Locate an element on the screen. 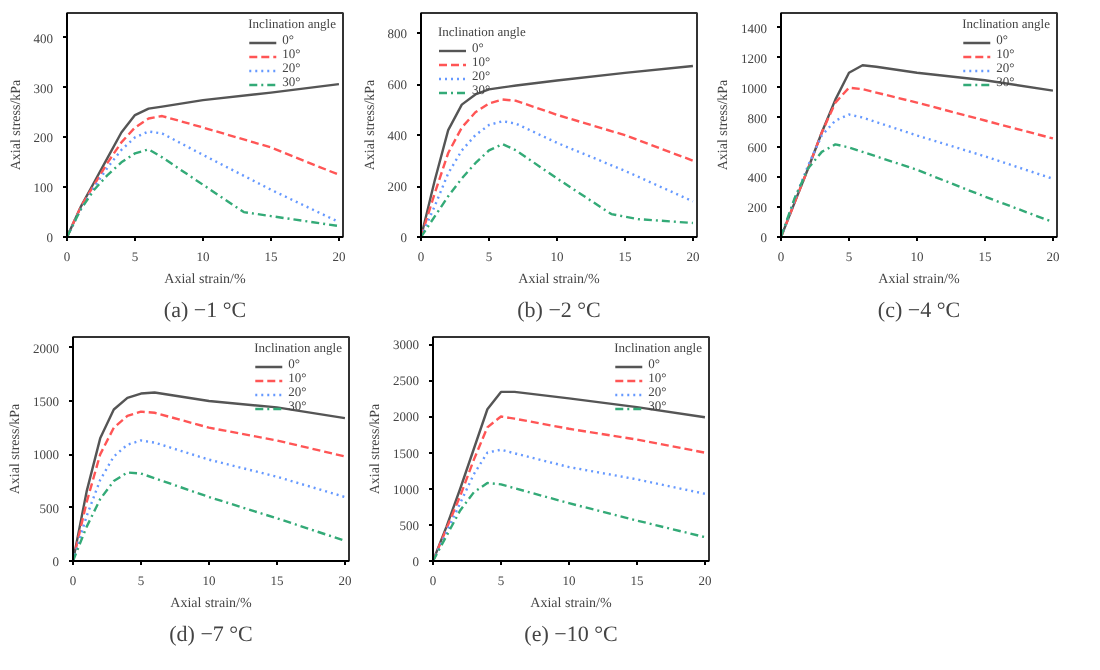 Image resolution: width=1100 pixels, height=670 pixels. text: (d) −7 °C is located at coordinates (211, 635).